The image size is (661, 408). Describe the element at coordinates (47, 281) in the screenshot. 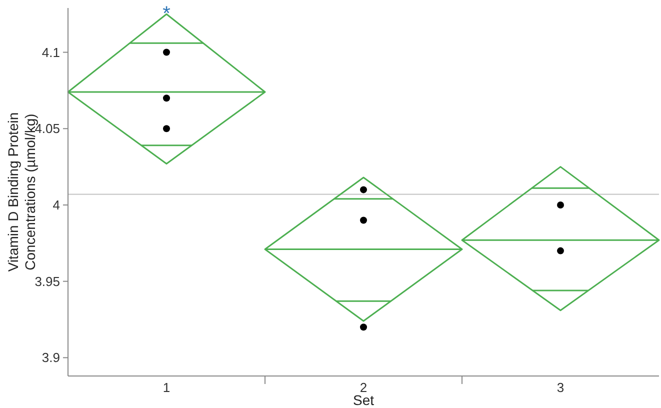

I see `y-tick-label: 3.95` at that location.